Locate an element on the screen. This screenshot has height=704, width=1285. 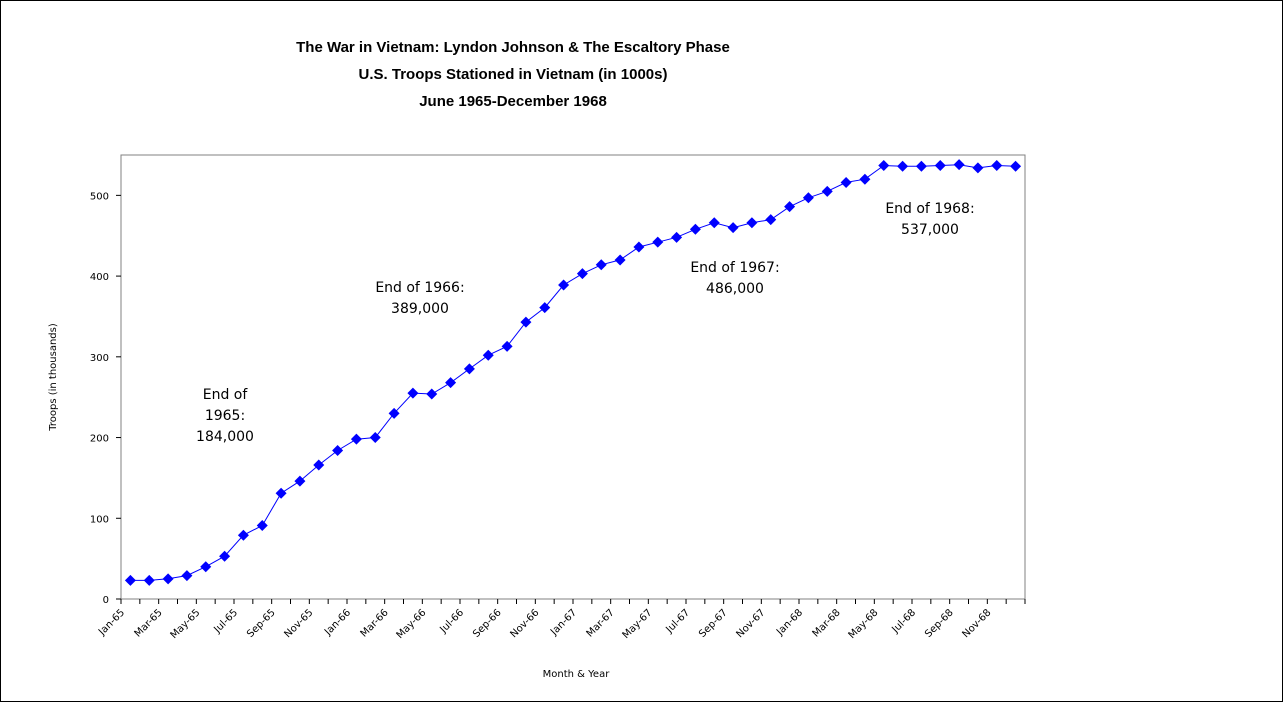
x-tick-label: Nov-68 is located at coordinates (977, 623).